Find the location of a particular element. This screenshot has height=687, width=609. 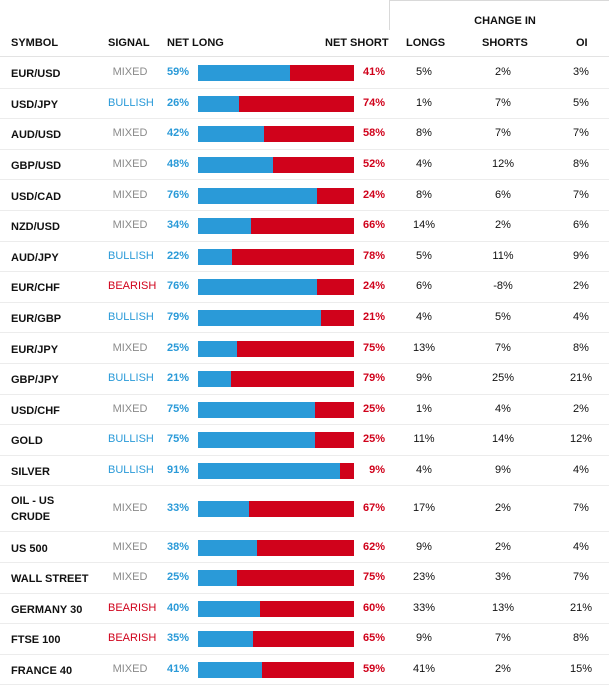

shorts-change-value: 14% is located at coordinates (503, 439).